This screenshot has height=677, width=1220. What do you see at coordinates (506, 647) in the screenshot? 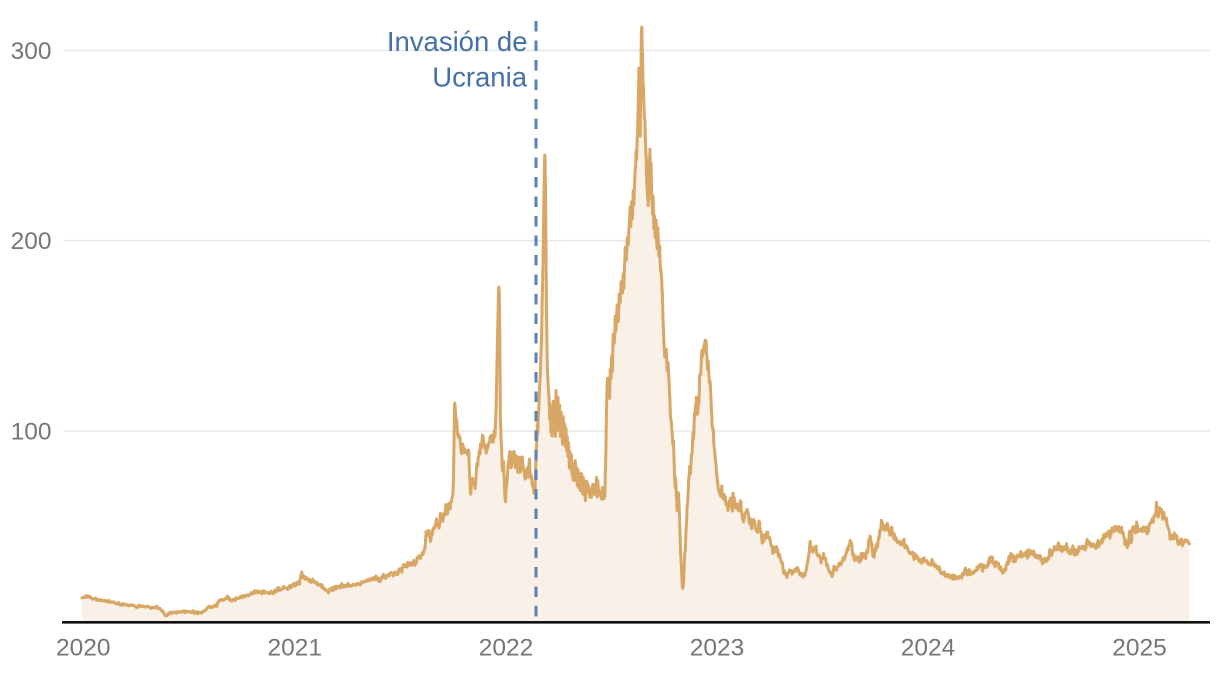
I see `svg-text: 2022` at bounding box center [506, 647].